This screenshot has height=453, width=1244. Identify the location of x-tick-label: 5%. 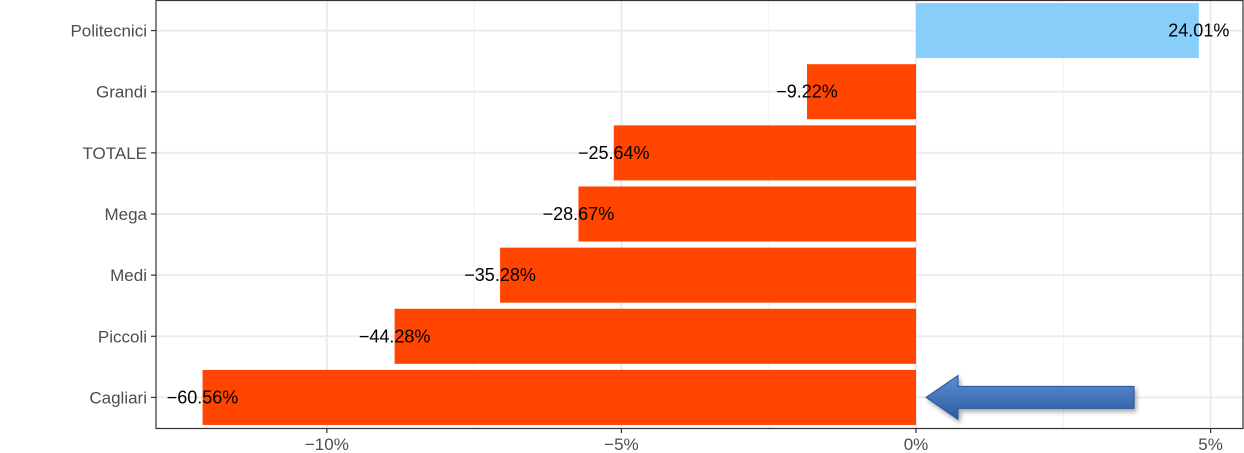
(1210, 444).